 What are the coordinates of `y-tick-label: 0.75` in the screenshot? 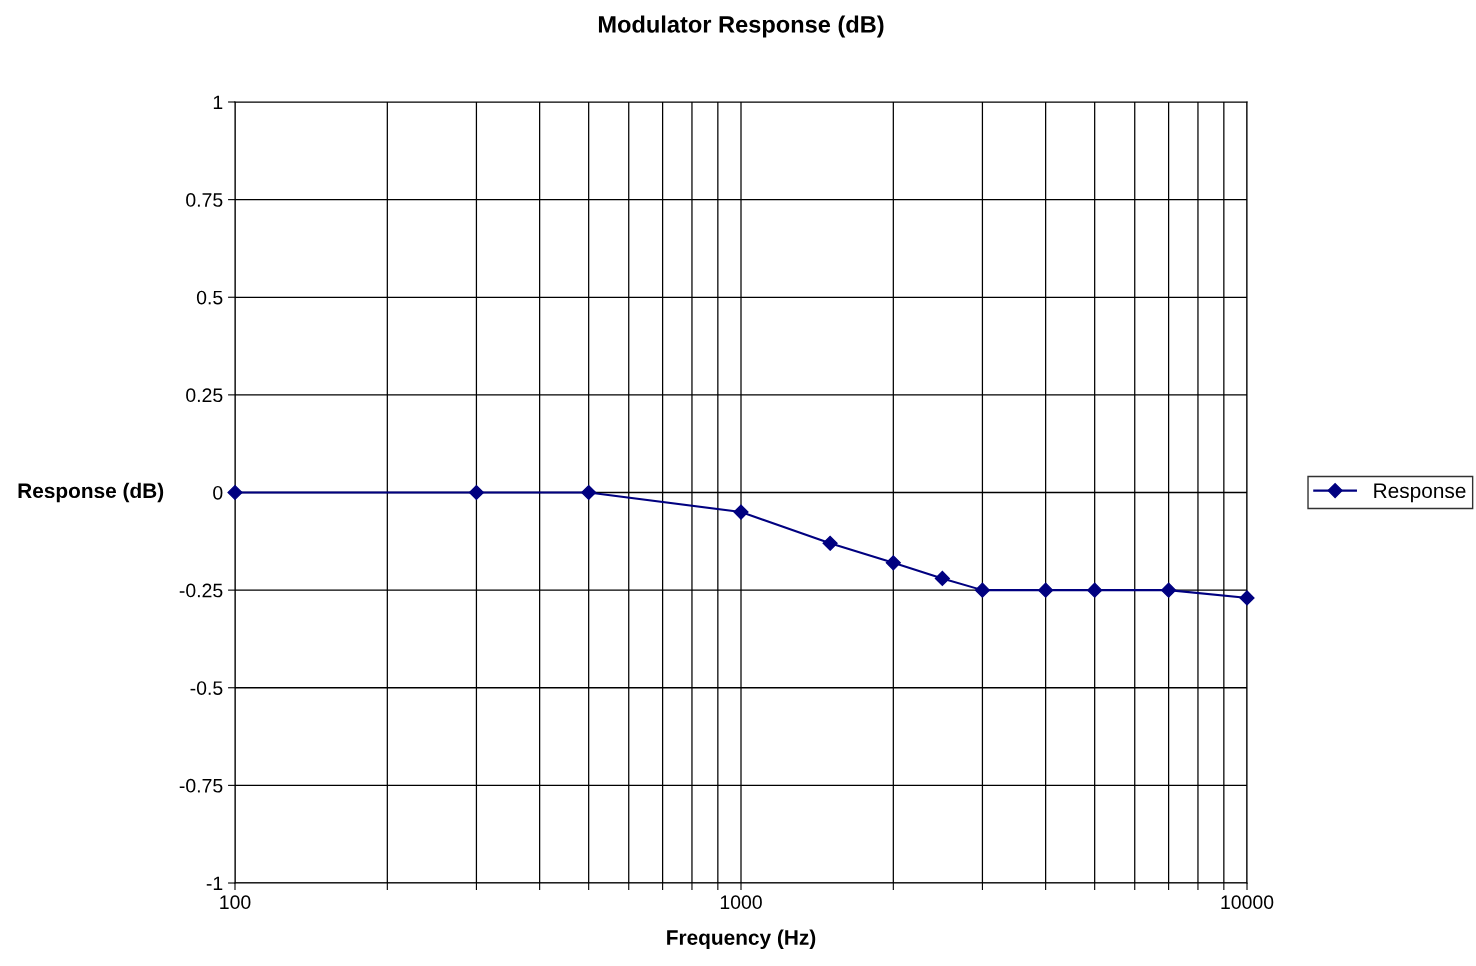 It's located at (204, 200).